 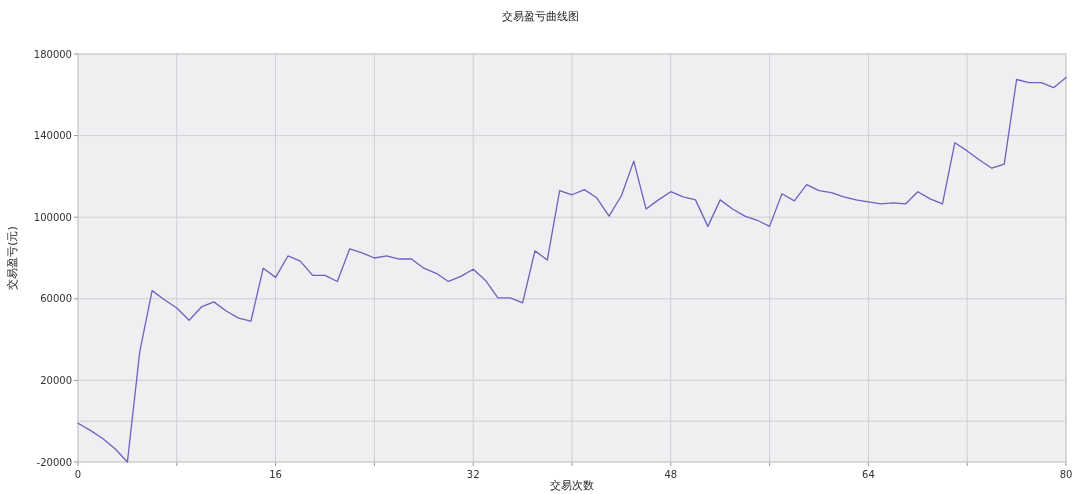 What do you see at coordinates (1066, 474) in the screenshot?
I see `x-tick-label: 80` at bounding box center [1066, 474].